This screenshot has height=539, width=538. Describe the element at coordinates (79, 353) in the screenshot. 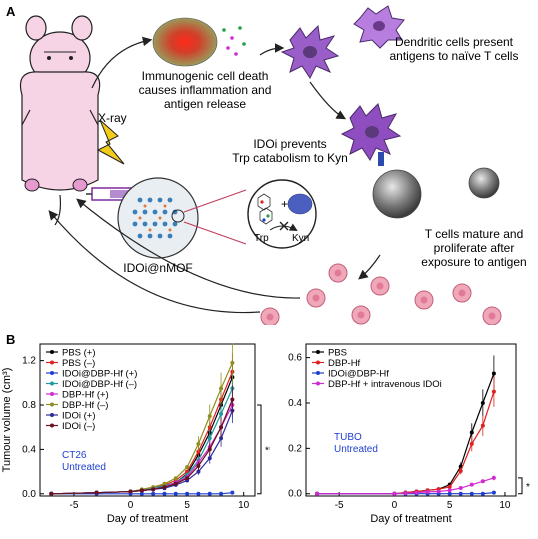

I see `legend-entry: PBS (+)` at that location.